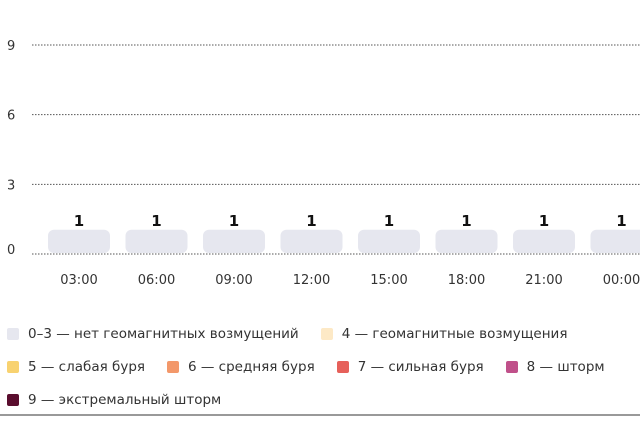  What do you see at coordinates (11, 250) in the screenshot?
I see `y-tick-label: 0` at bounding box center [11, 250].